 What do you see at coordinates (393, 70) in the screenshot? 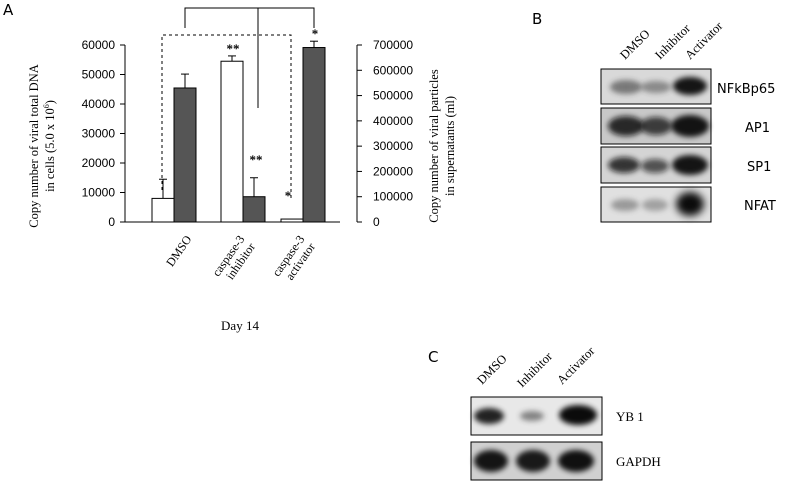
I see `right-tick-label: 600000` at bounding box center [393, 70].